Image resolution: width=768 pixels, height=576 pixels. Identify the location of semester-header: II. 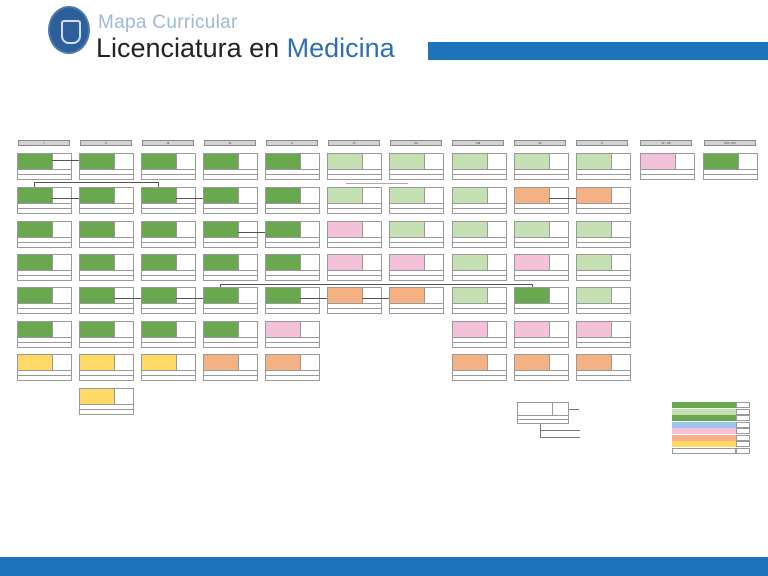
(106, 143).